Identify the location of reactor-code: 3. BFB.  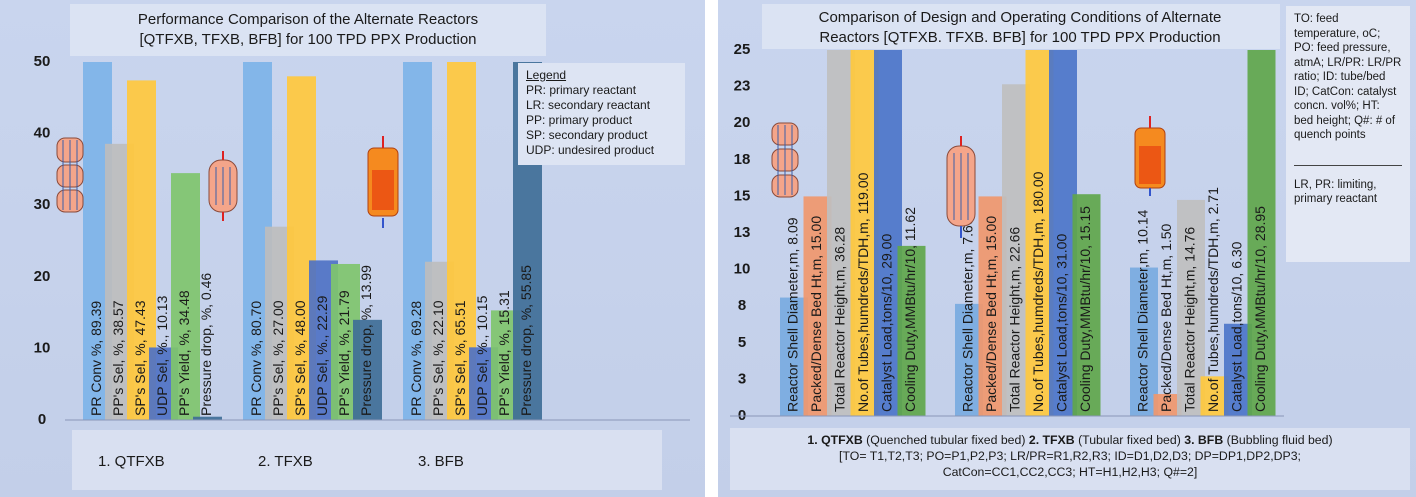
(1204, 440).